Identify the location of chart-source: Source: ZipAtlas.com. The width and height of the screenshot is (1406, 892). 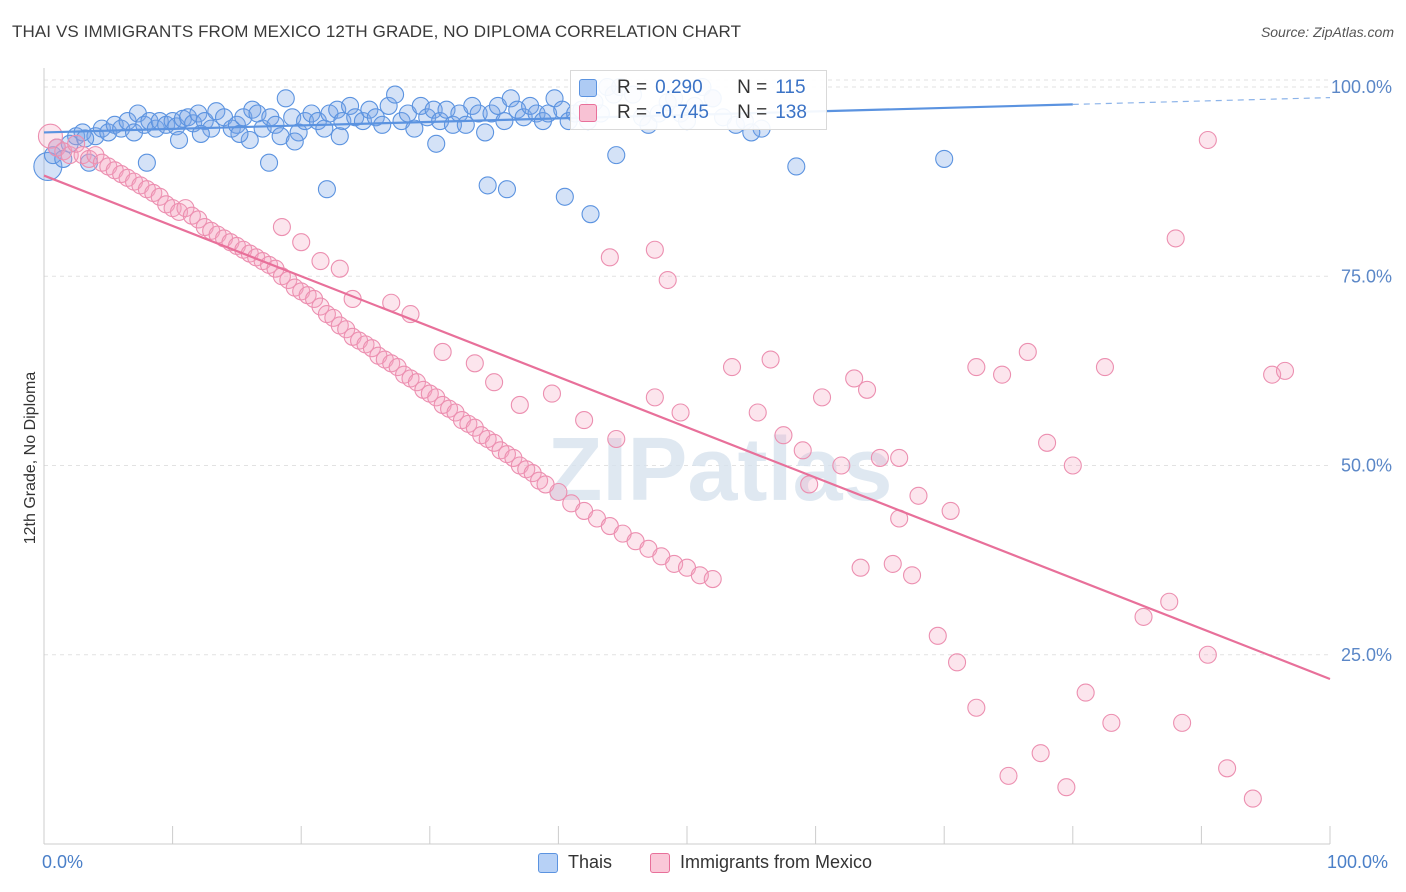
(1327, 32).